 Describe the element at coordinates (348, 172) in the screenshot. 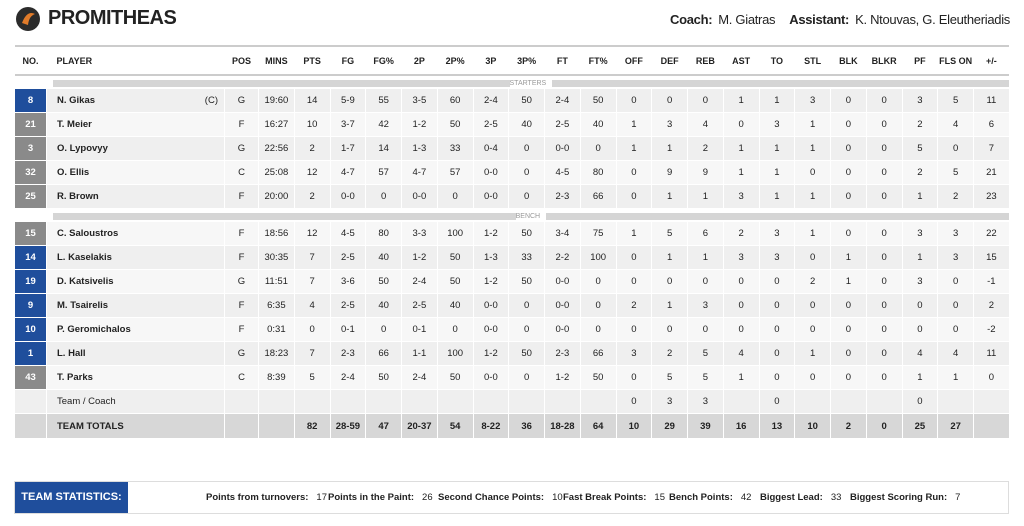

I see `stat-cell: 4-7` at that location.